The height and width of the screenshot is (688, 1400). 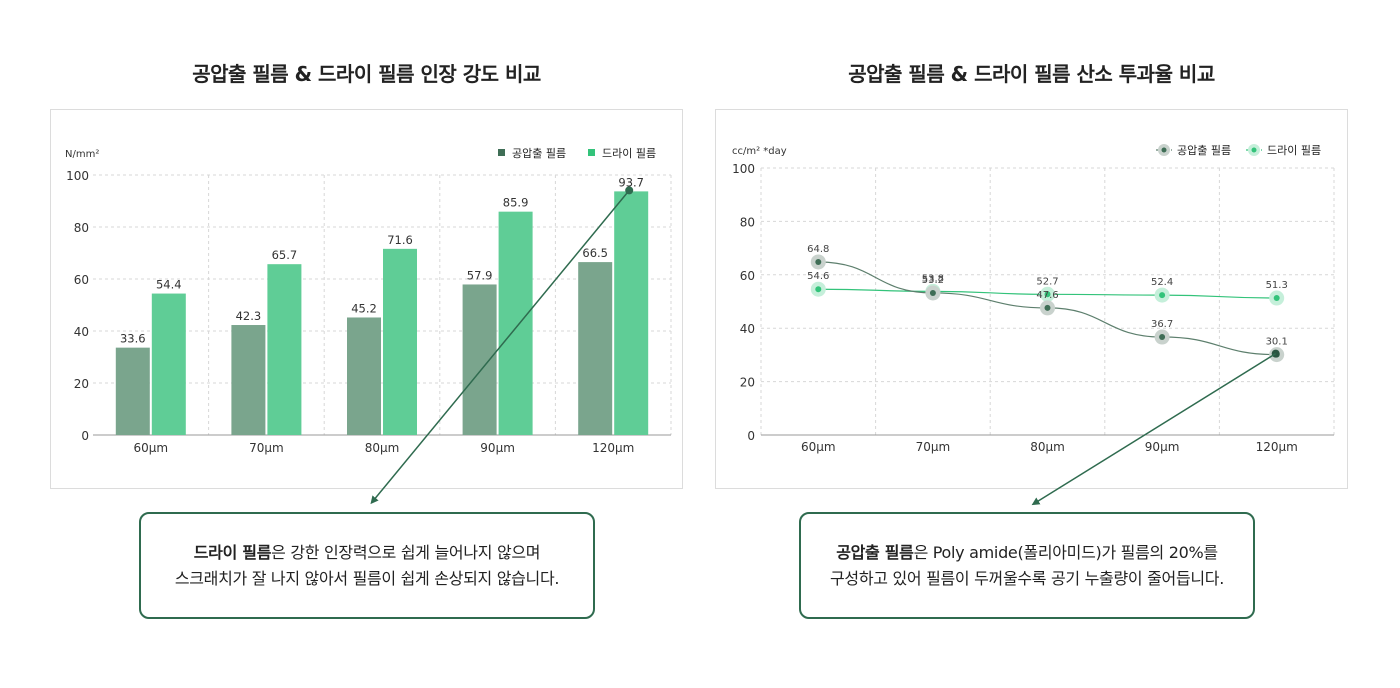 I want to click on y-axis-unit-label: N/mm², so click(x=82, y=154).